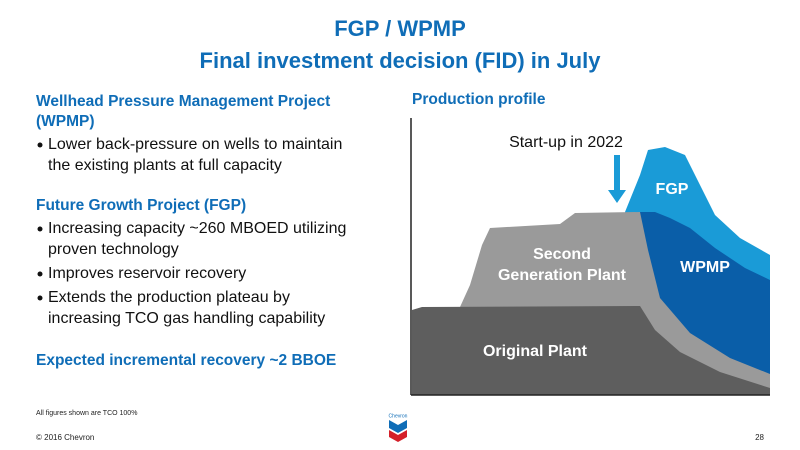 This screenshot has height=450, width=800. I want to click on section-heading: Future Growth Project (FGP), so click(141, 205).